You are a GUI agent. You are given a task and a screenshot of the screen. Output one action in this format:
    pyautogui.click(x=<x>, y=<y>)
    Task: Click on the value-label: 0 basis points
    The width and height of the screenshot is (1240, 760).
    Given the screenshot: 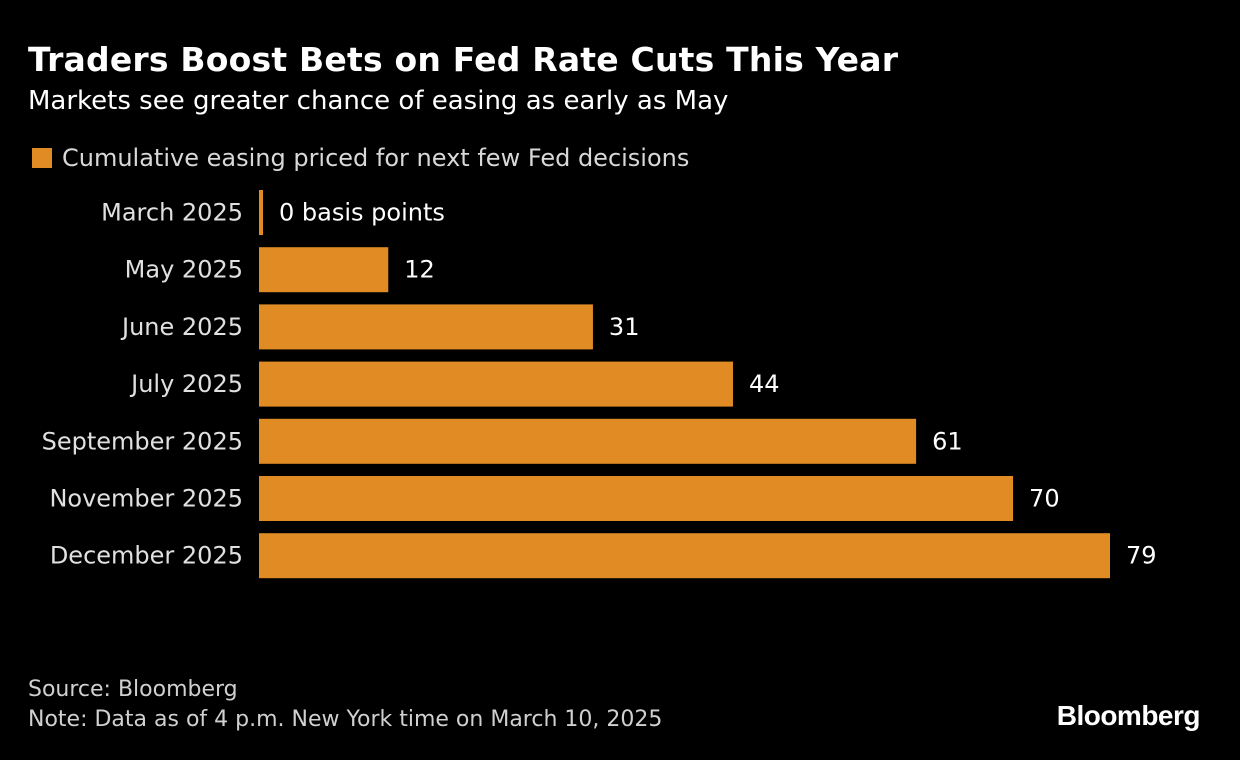 What is the action you would take?
    pyautogui.click(x=362, y=213)
    